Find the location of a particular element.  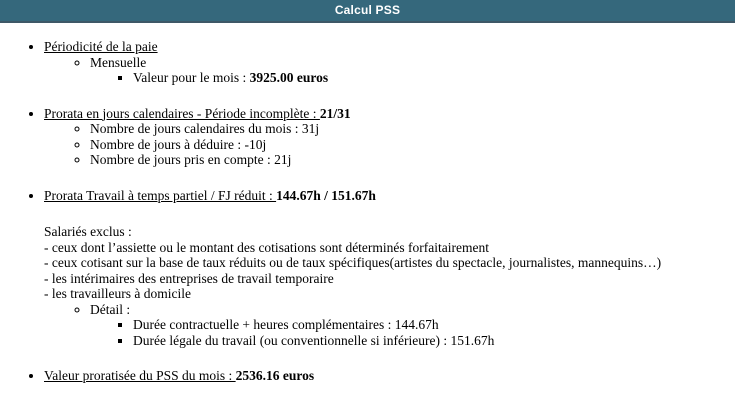

excluded-title: Salariés exclus : is located at coordinates (88, 231).